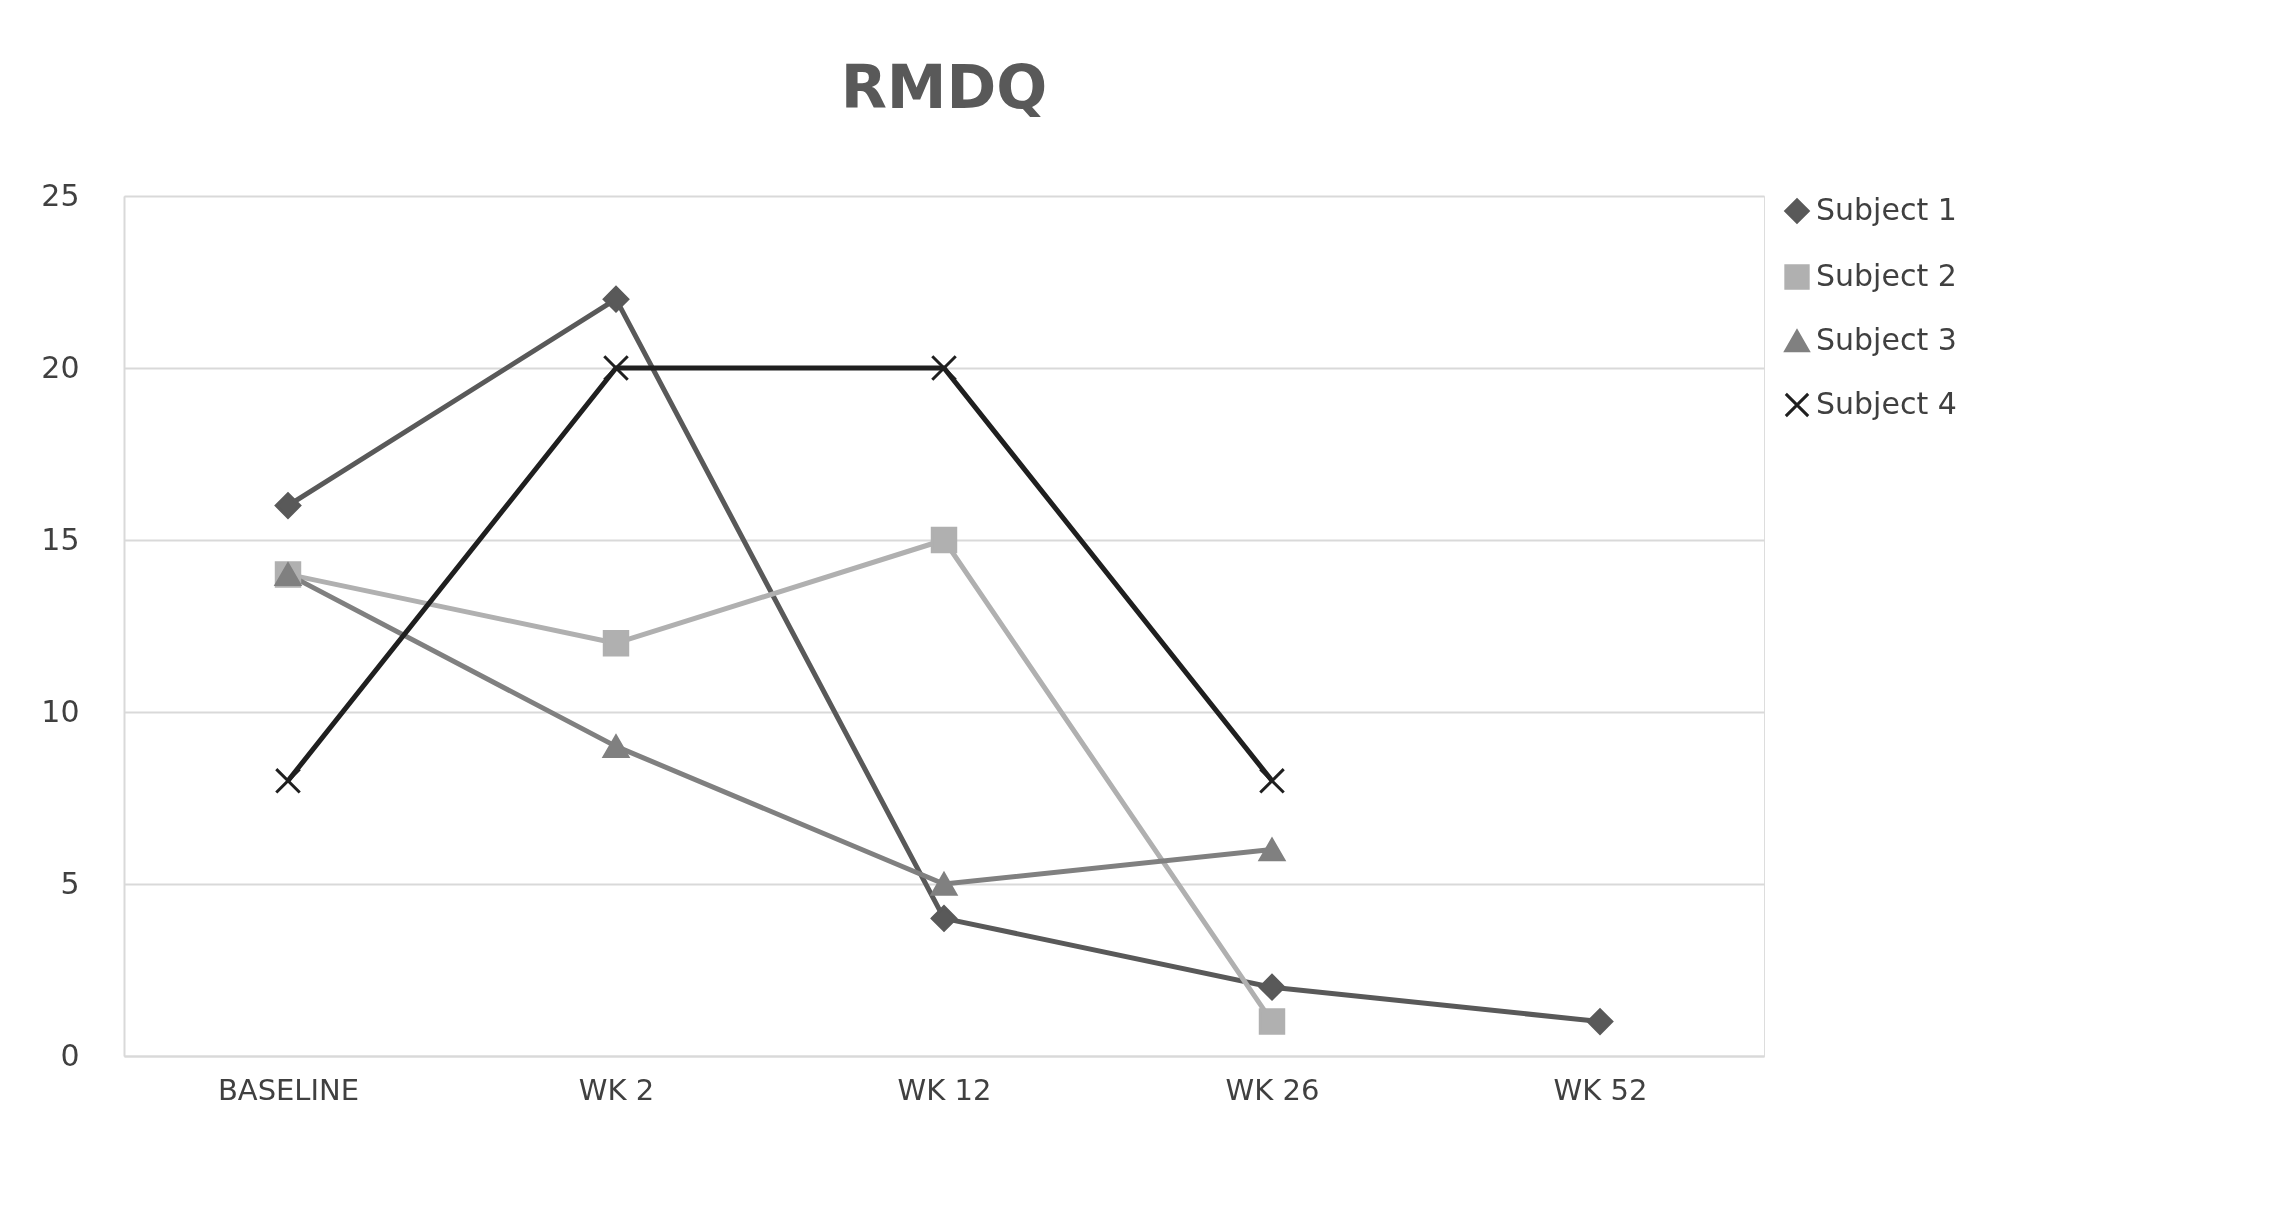 The width and height of the screenshot is (2281, 1227). What do you see at coordinates (1600, 1089) in the screenshot?
I see `x-tick-label: WK 52` at bounding box center [1600, 1089].